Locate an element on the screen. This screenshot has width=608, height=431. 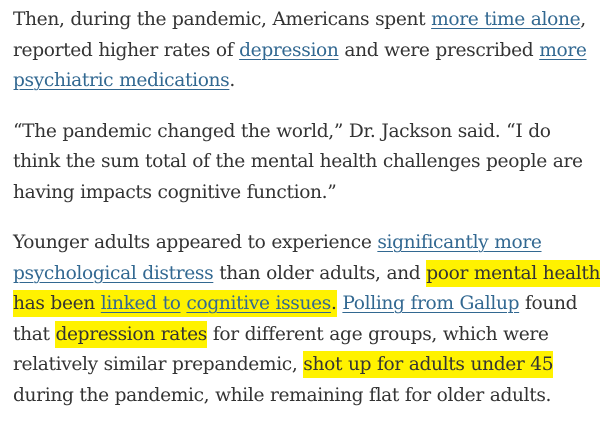
text: than older adults, and is located at coordinates (320, 273).